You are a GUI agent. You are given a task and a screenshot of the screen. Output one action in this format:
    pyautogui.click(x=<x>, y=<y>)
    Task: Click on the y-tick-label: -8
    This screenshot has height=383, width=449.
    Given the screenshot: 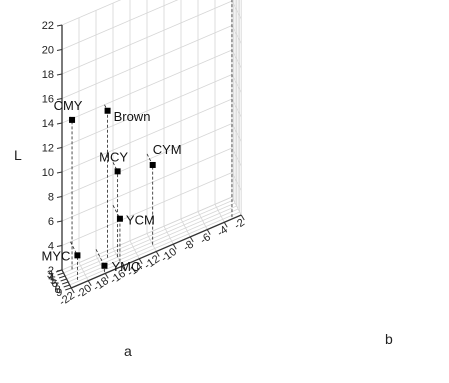 What is the action you would take?
    pyautogui.click(x=188, y=246)
    